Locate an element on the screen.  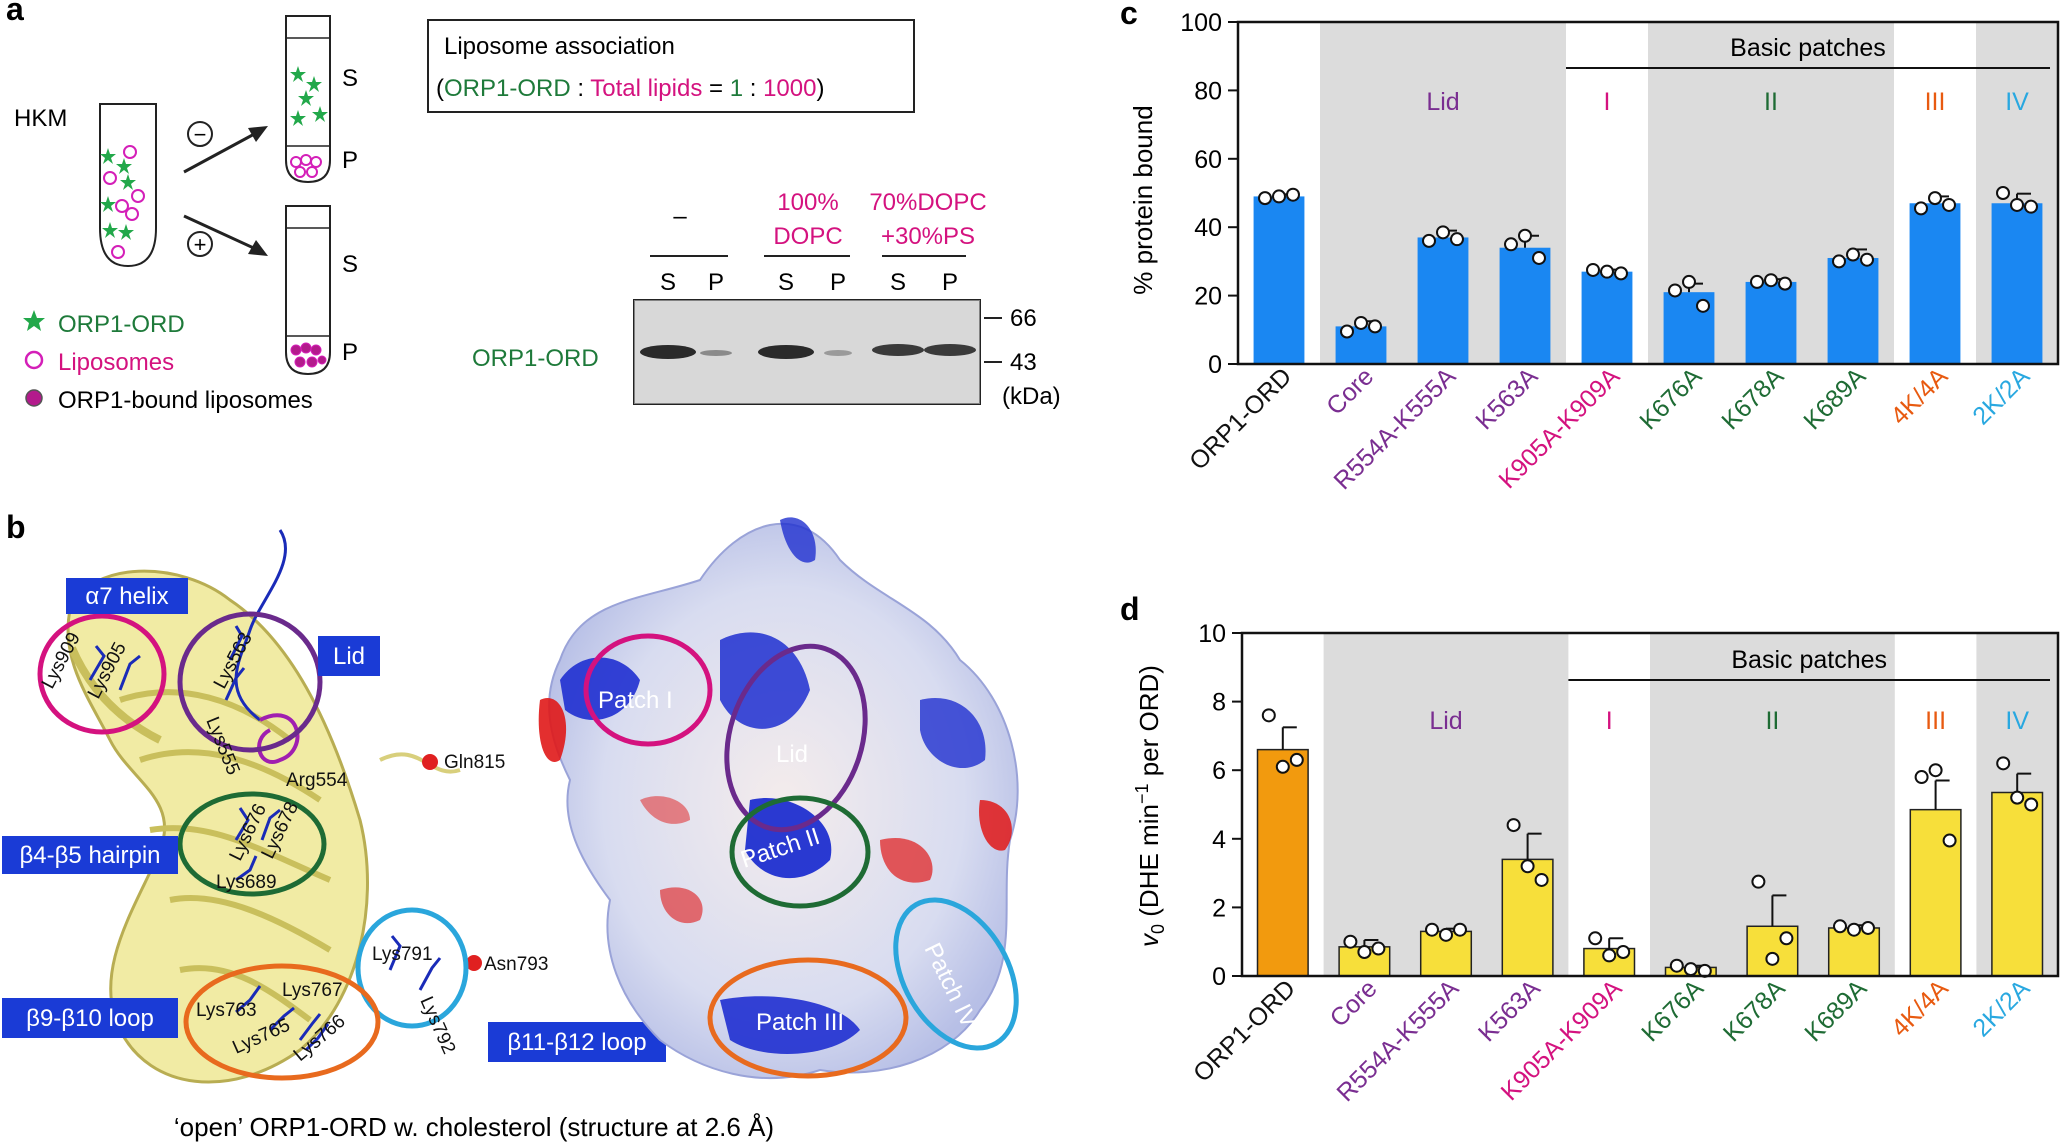
svg-text: Lid is located at coordinates (349, 656).